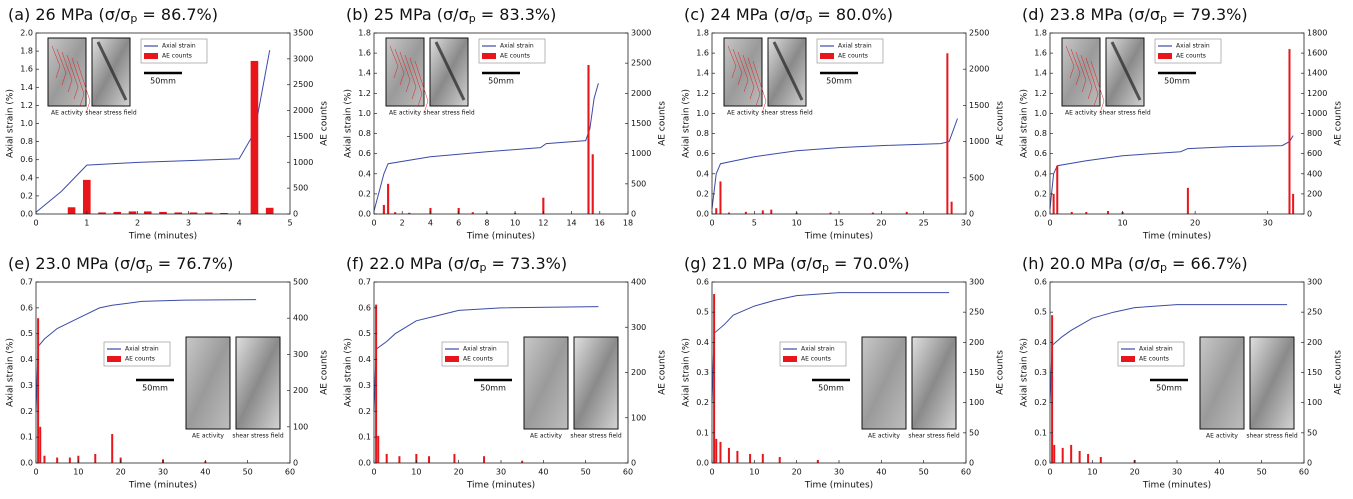 The image size is (1353, 499). Describe the element at coordinates (290, 472) in the screenshot. I see `x-tick-label: 60` at that location.